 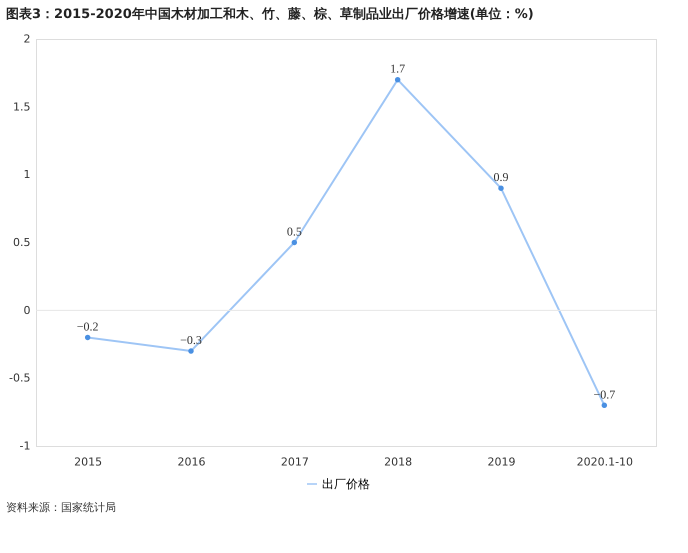 What do you see at coordinates (61, 507) in the screenshot?
I see `text: 资料来源：国家统计局` at bounding box center [61, 507].